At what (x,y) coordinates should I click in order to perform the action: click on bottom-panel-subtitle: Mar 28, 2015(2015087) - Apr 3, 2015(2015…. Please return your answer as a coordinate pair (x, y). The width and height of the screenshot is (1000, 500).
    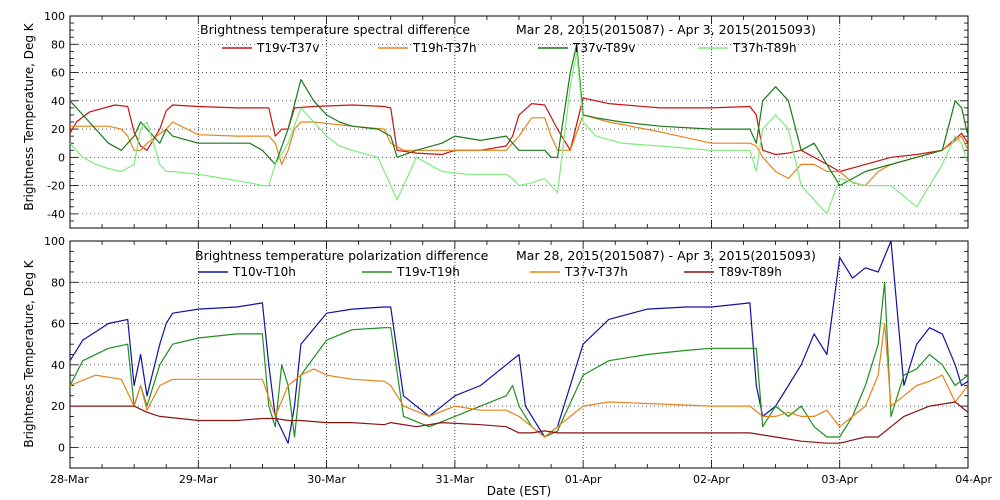
    Looking at the image, I should click on (666, 255).